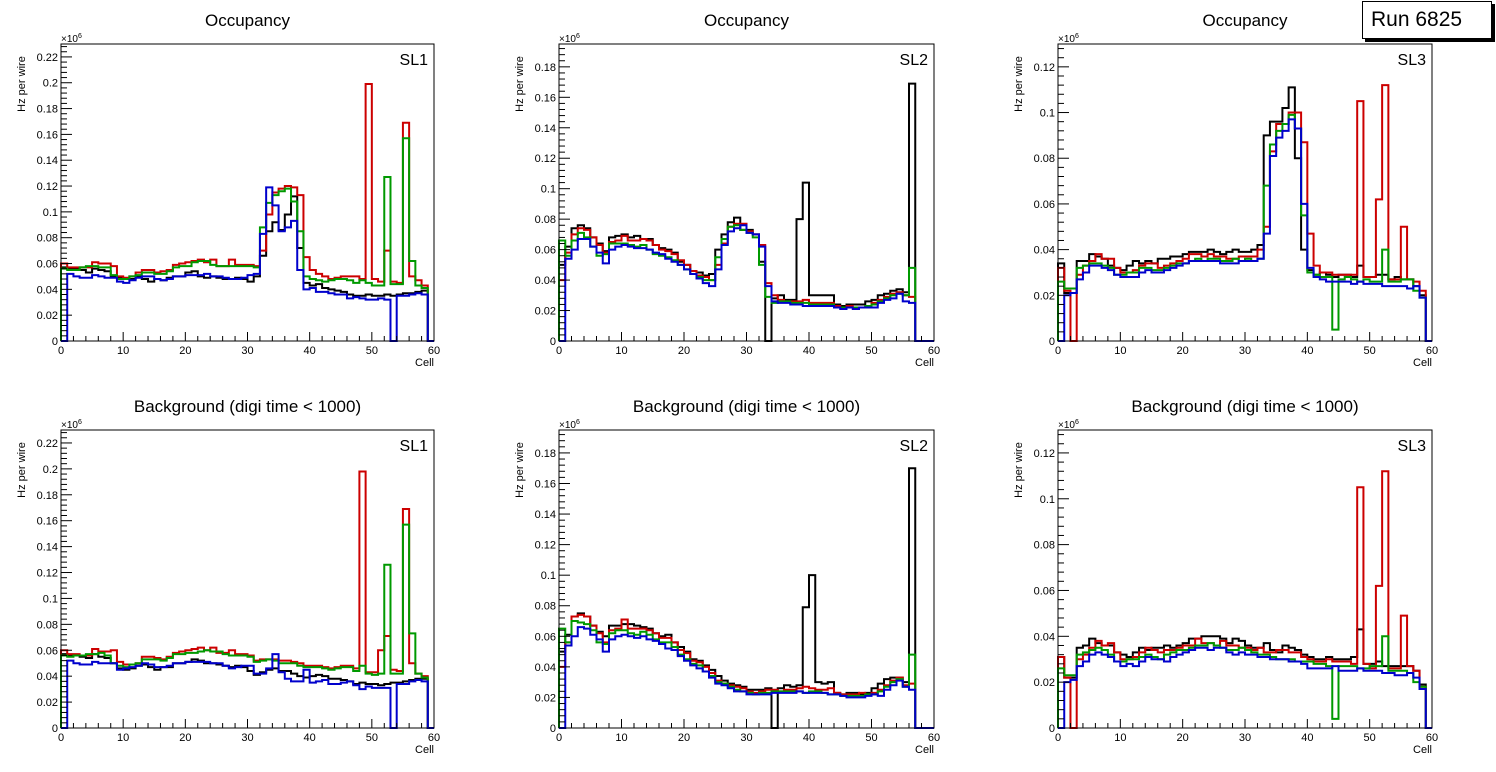  What do you see at coordinates (746, 212) in the screenshot?
I see `series-black` at bounding box center [746, 212].